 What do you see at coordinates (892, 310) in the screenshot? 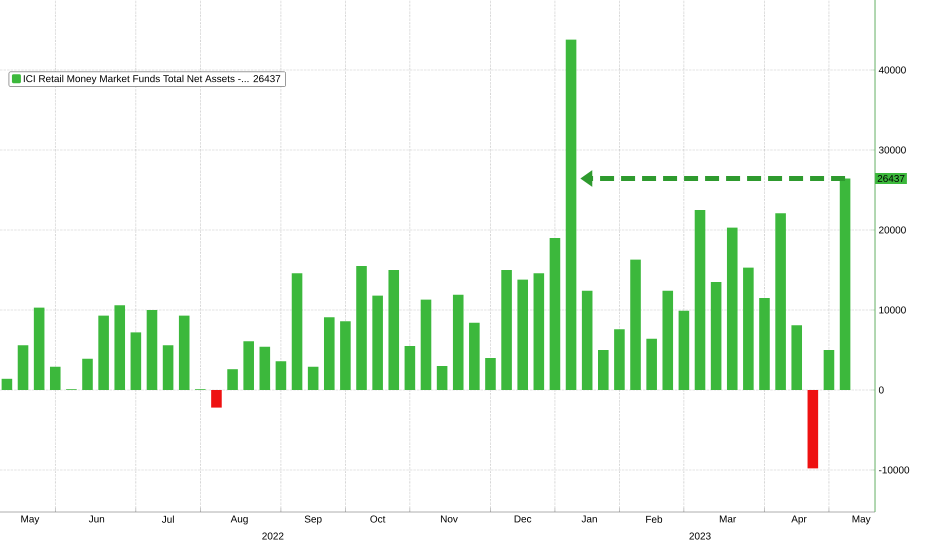
I see `y-tick-label: 10000` at bounding box center [892, 310].